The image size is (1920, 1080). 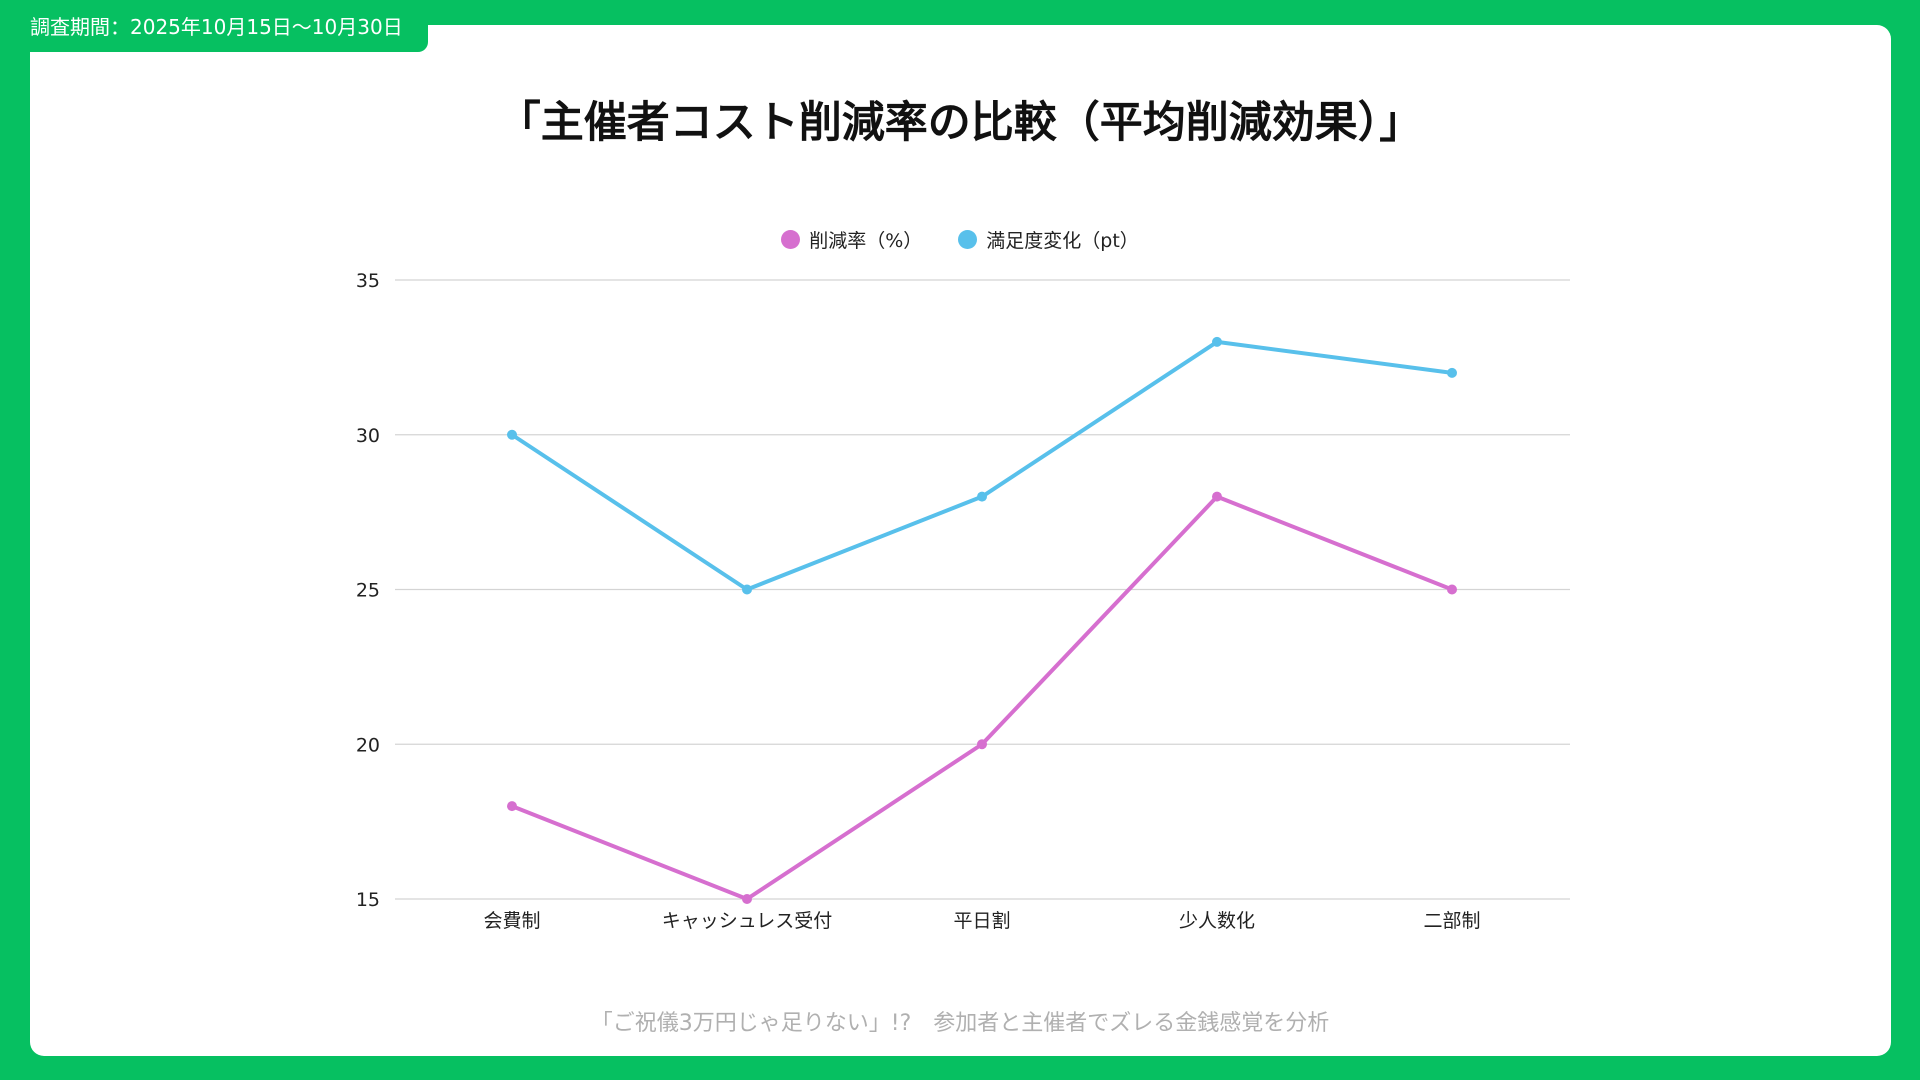 I want to click on chart-legend: 削減率（%） 満足度変化（pt）, so click(x=960, y=239).